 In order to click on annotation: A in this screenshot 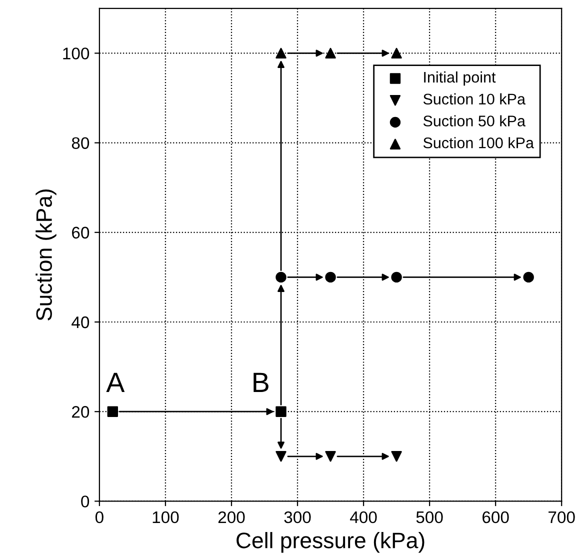, I will do `click(115, 382)`.